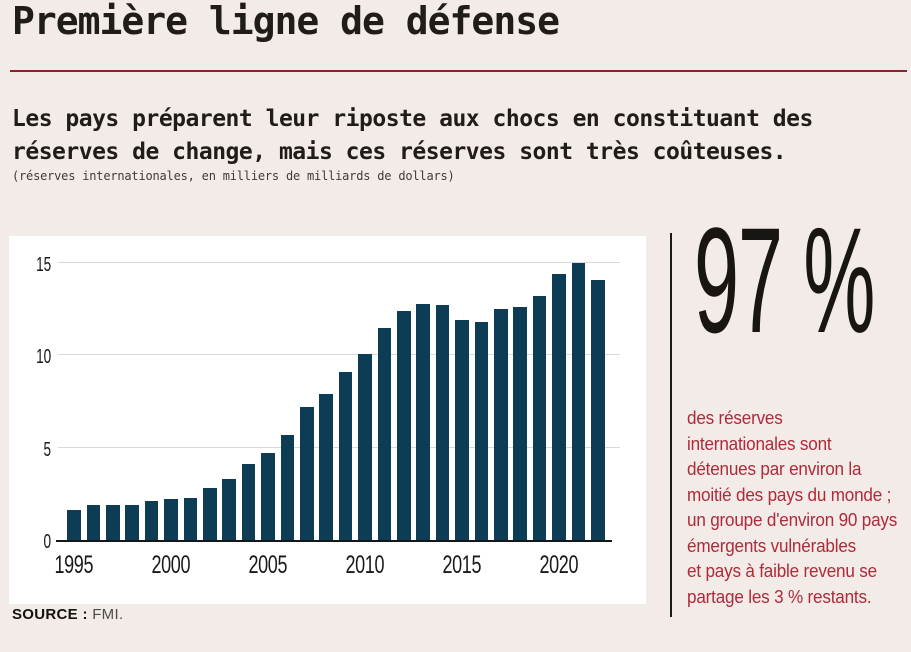 The image size is (911, 652). I want to click on x-tick-label-2000: 2000, so click(171, 565).